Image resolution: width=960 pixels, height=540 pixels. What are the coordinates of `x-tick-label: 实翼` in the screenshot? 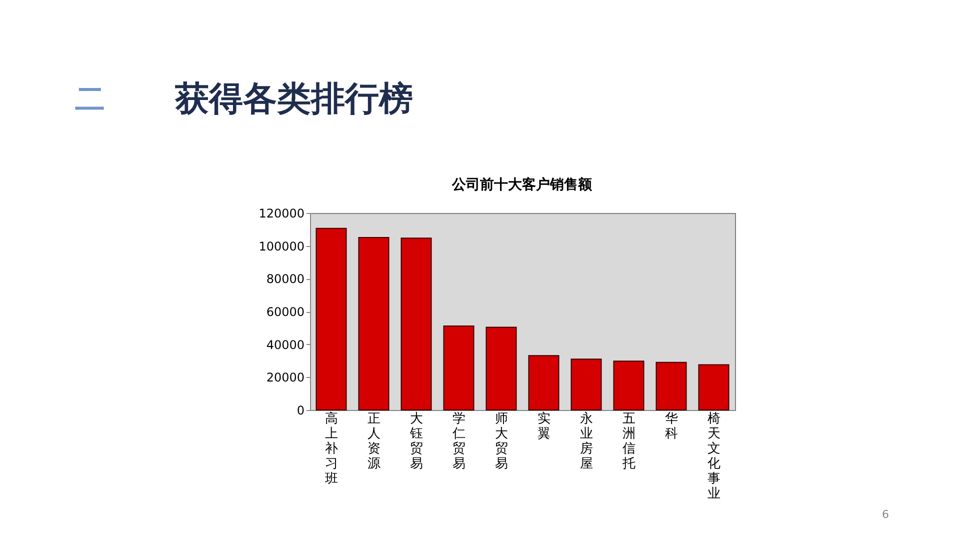 It's located at (543, 427).